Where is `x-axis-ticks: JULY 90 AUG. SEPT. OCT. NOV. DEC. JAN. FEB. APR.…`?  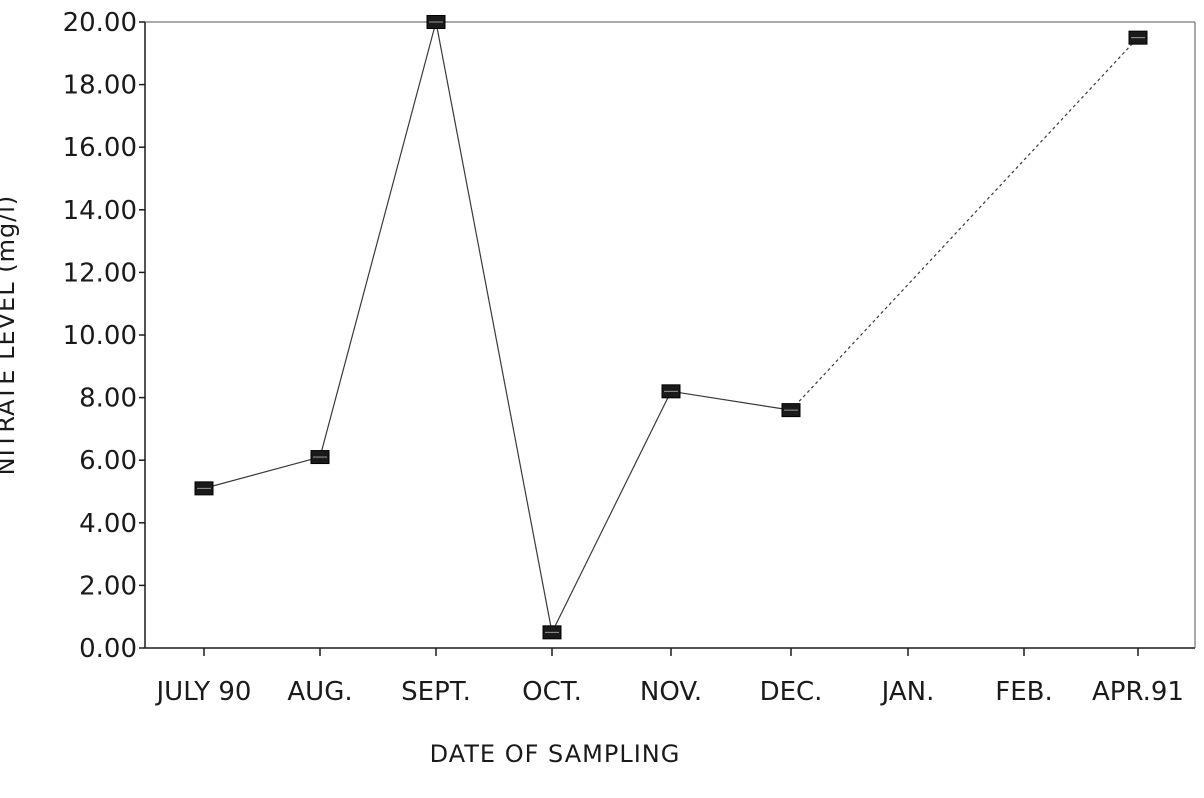 x-axis-ticks: JULY 90 AUG. SEPT. OCT. NOV. DEC. JAN. FEB. APR.… is located at coordinates (669, 677).